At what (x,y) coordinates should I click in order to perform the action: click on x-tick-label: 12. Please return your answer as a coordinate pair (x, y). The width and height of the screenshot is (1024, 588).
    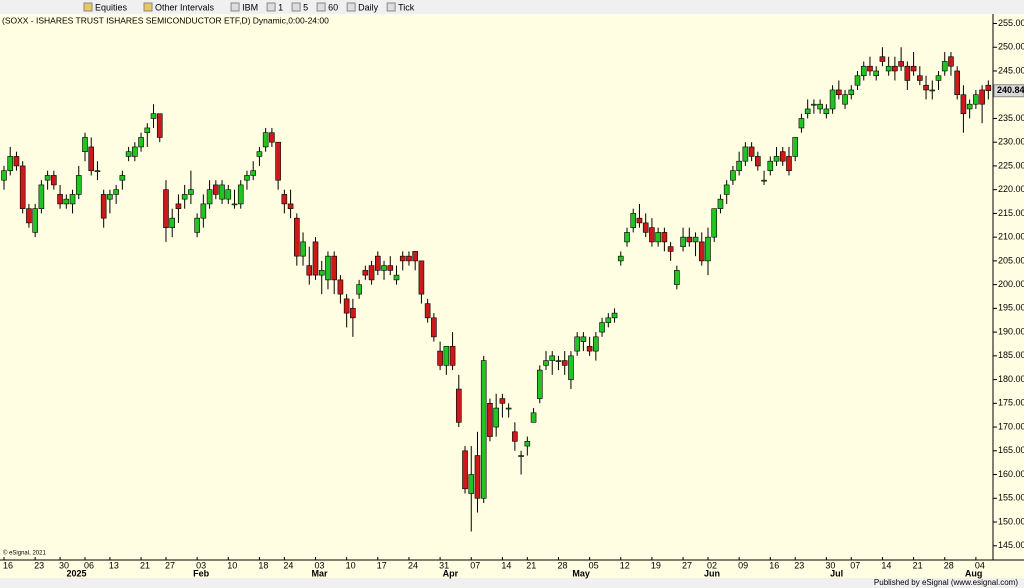
    Looking at the image, I should click on (625, 565).